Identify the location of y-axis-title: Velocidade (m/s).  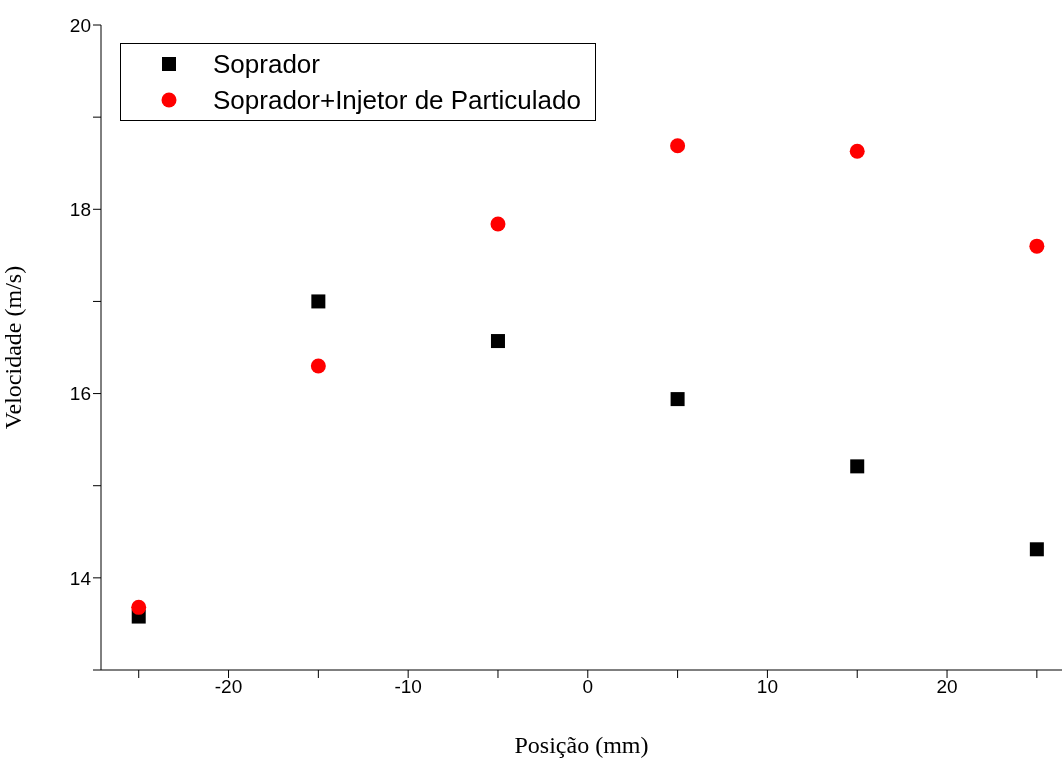
(13, 347).